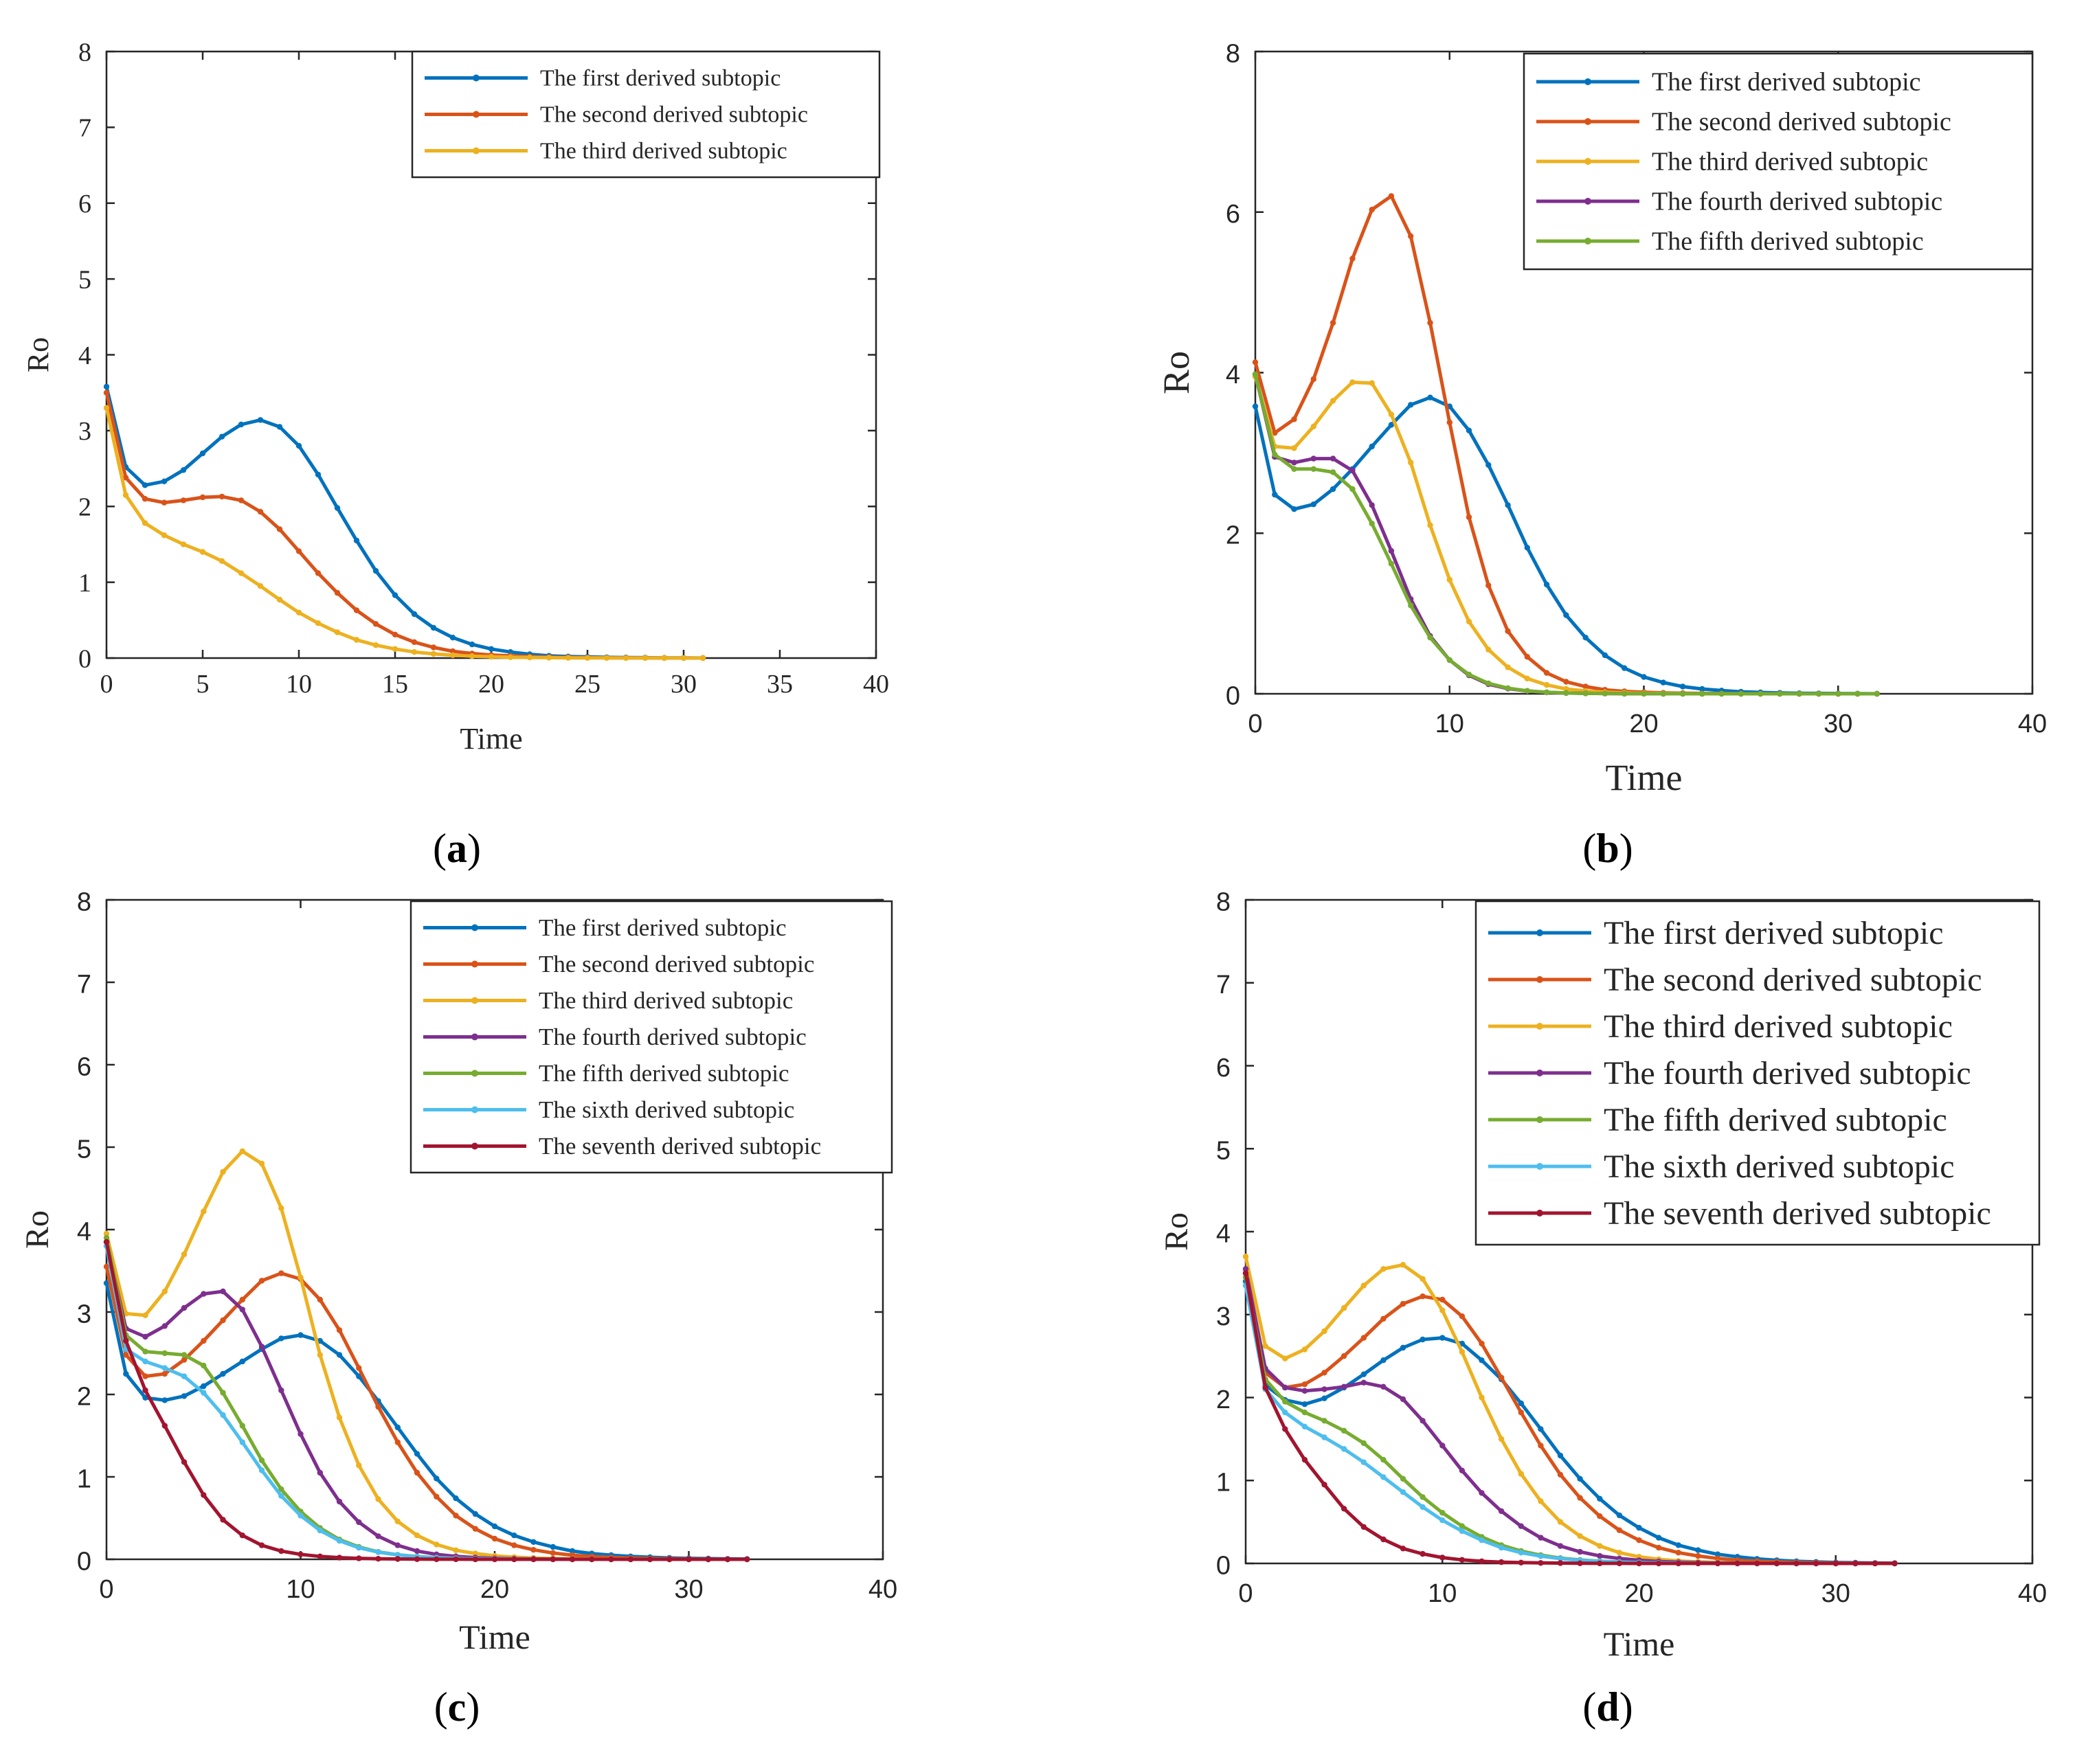 This screenshot has height=1764, width=2075. Describe the element at coordinates (37, 1229) in the screenshot. I see `y-axis-label: Ro` at that location.